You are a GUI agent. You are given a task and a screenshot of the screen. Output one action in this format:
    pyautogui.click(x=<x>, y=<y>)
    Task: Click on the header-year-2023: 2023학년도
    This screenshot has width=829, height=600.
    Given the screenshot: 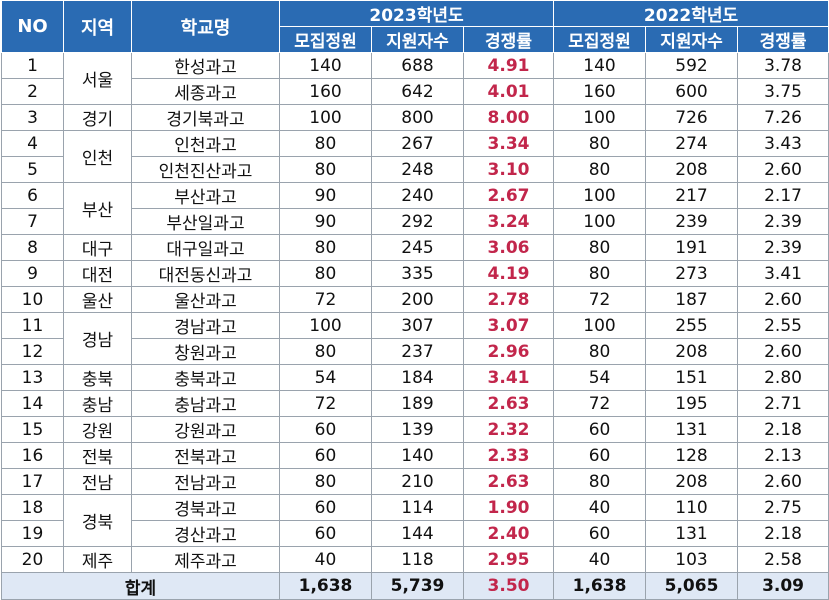 What is the action you would take?
    pyautogui.click(x=416, y=13)
    